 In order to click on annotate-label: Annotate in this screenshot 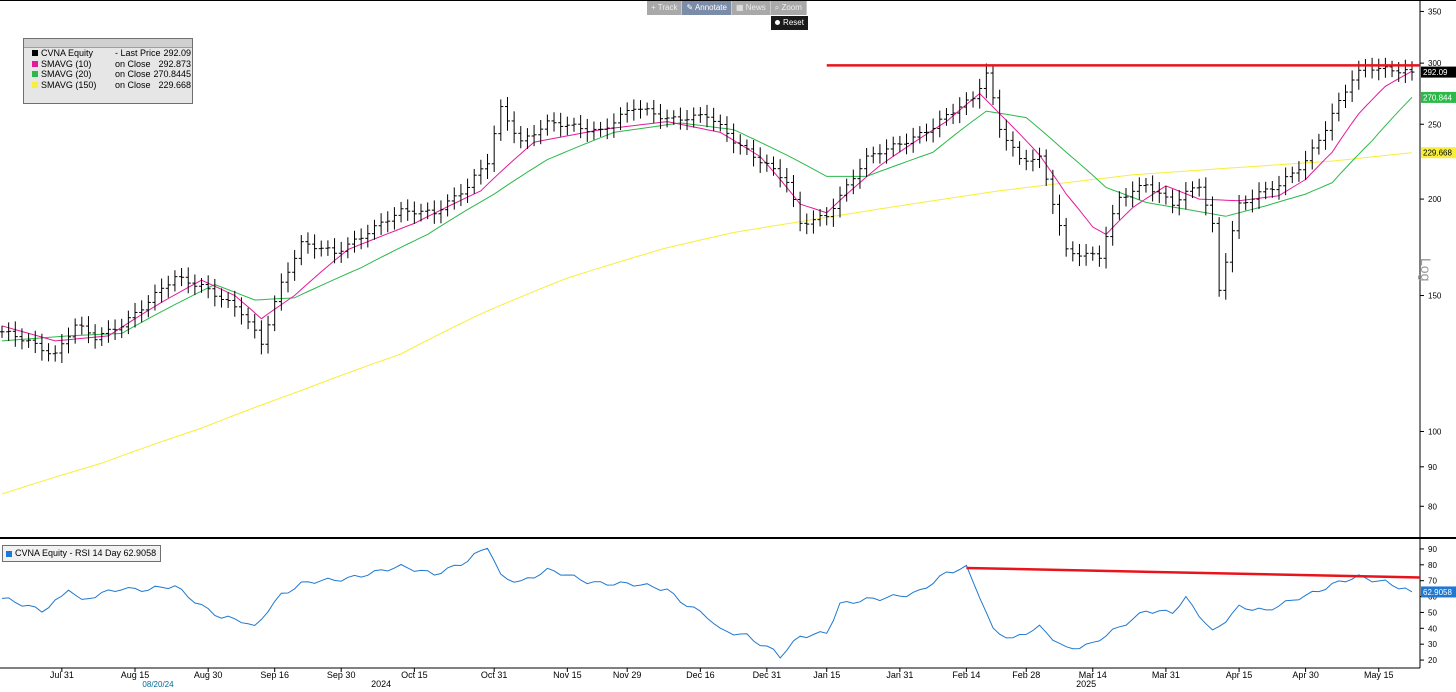, I will do `click(710, 7)`.